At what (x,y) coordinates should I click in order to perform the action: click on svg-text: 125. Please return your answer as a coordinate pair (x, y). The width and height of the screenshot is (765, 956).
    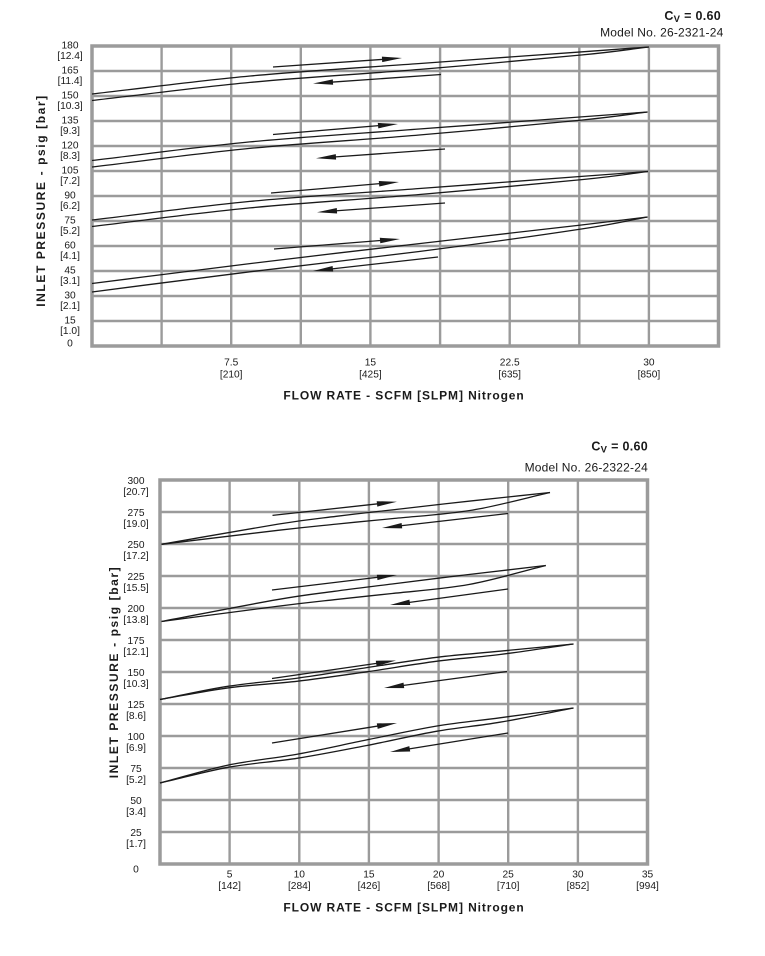
    Looking at the image, I should click on (136, 705).